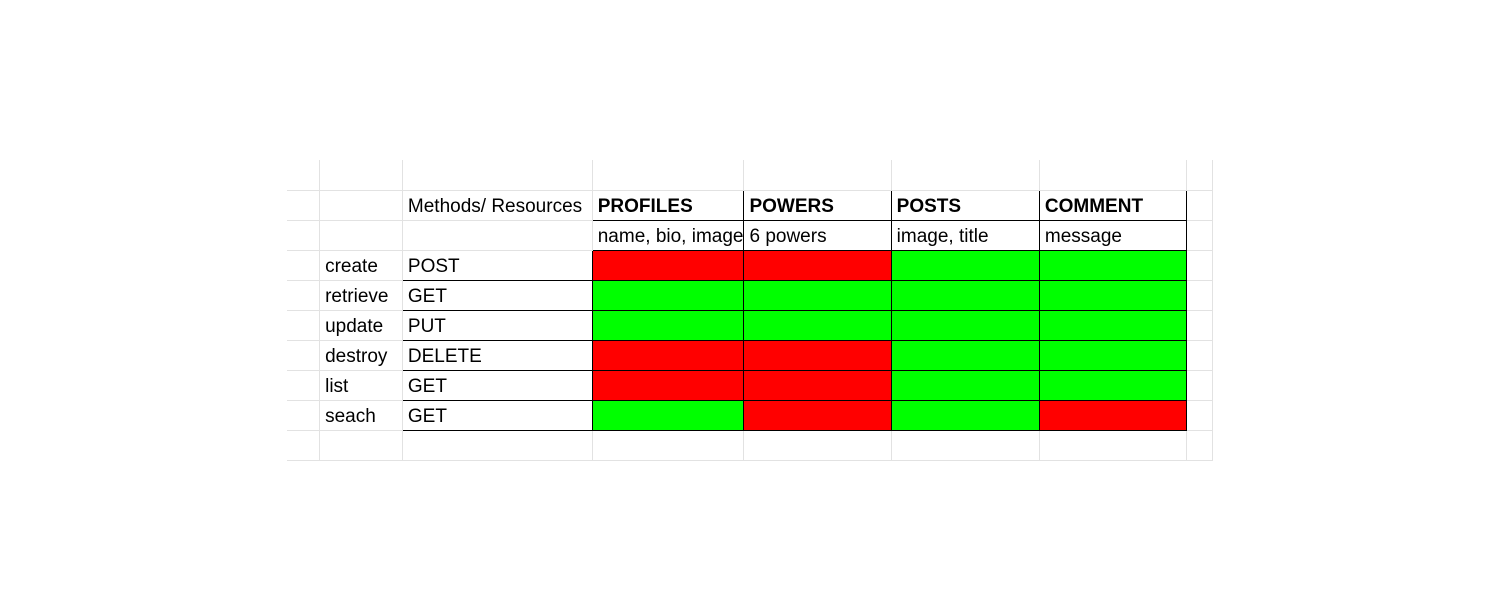  I want to click on resource-fields-comment: message, so click(1113, 235).